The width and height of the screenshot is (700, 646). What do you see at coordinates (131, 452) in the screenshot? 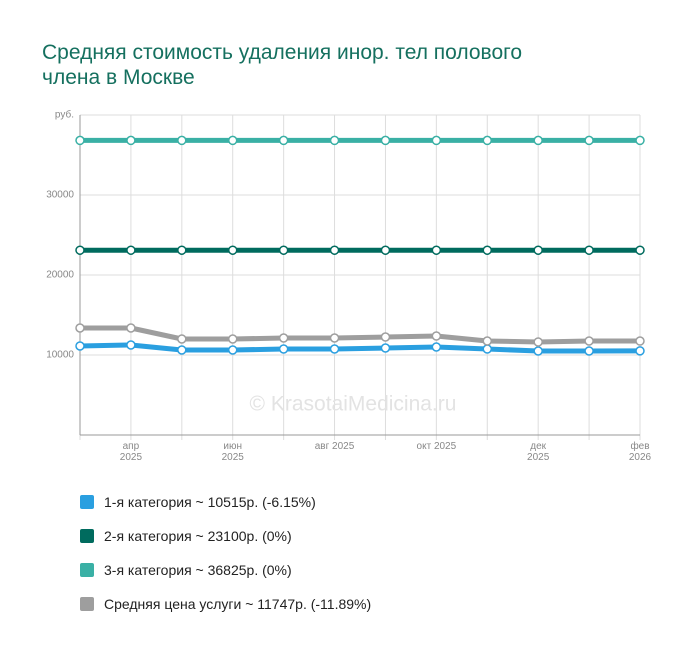
I see `x-tick-label: апр 2025` at bounding box center [131, 452].